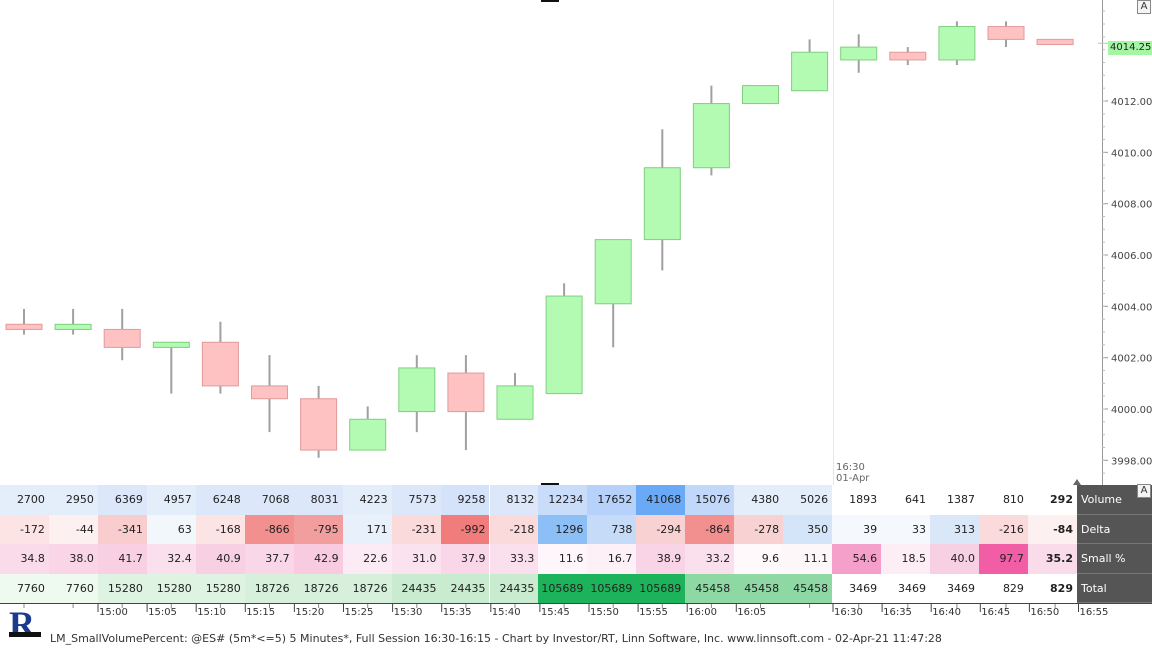  I want to click on stats-cell: 22.6, so click(367, 559).